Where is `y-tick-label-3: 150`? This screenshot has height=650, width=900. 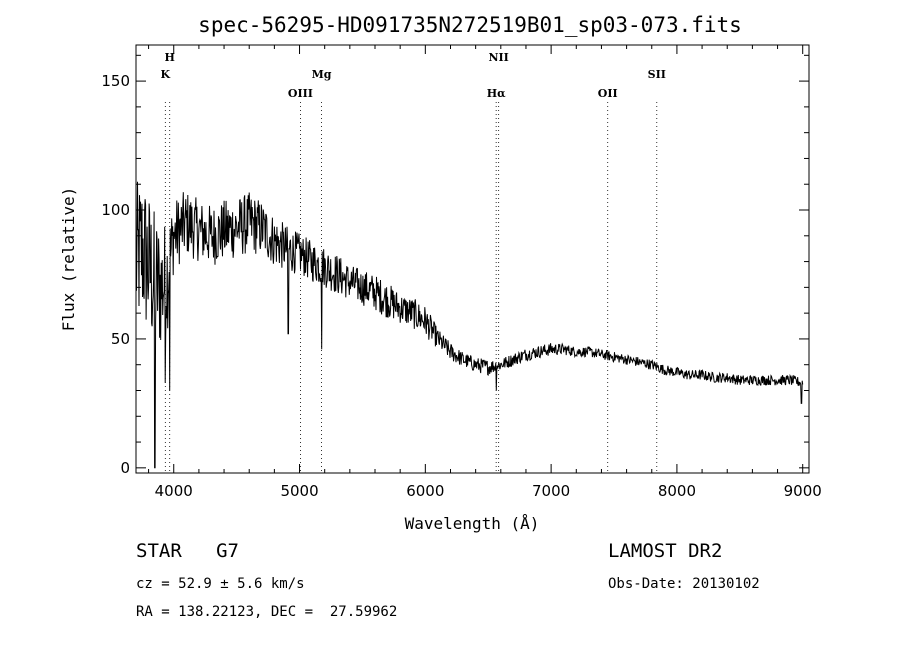
y-tick-label-3: 150 is located at coordinates (115, 81).